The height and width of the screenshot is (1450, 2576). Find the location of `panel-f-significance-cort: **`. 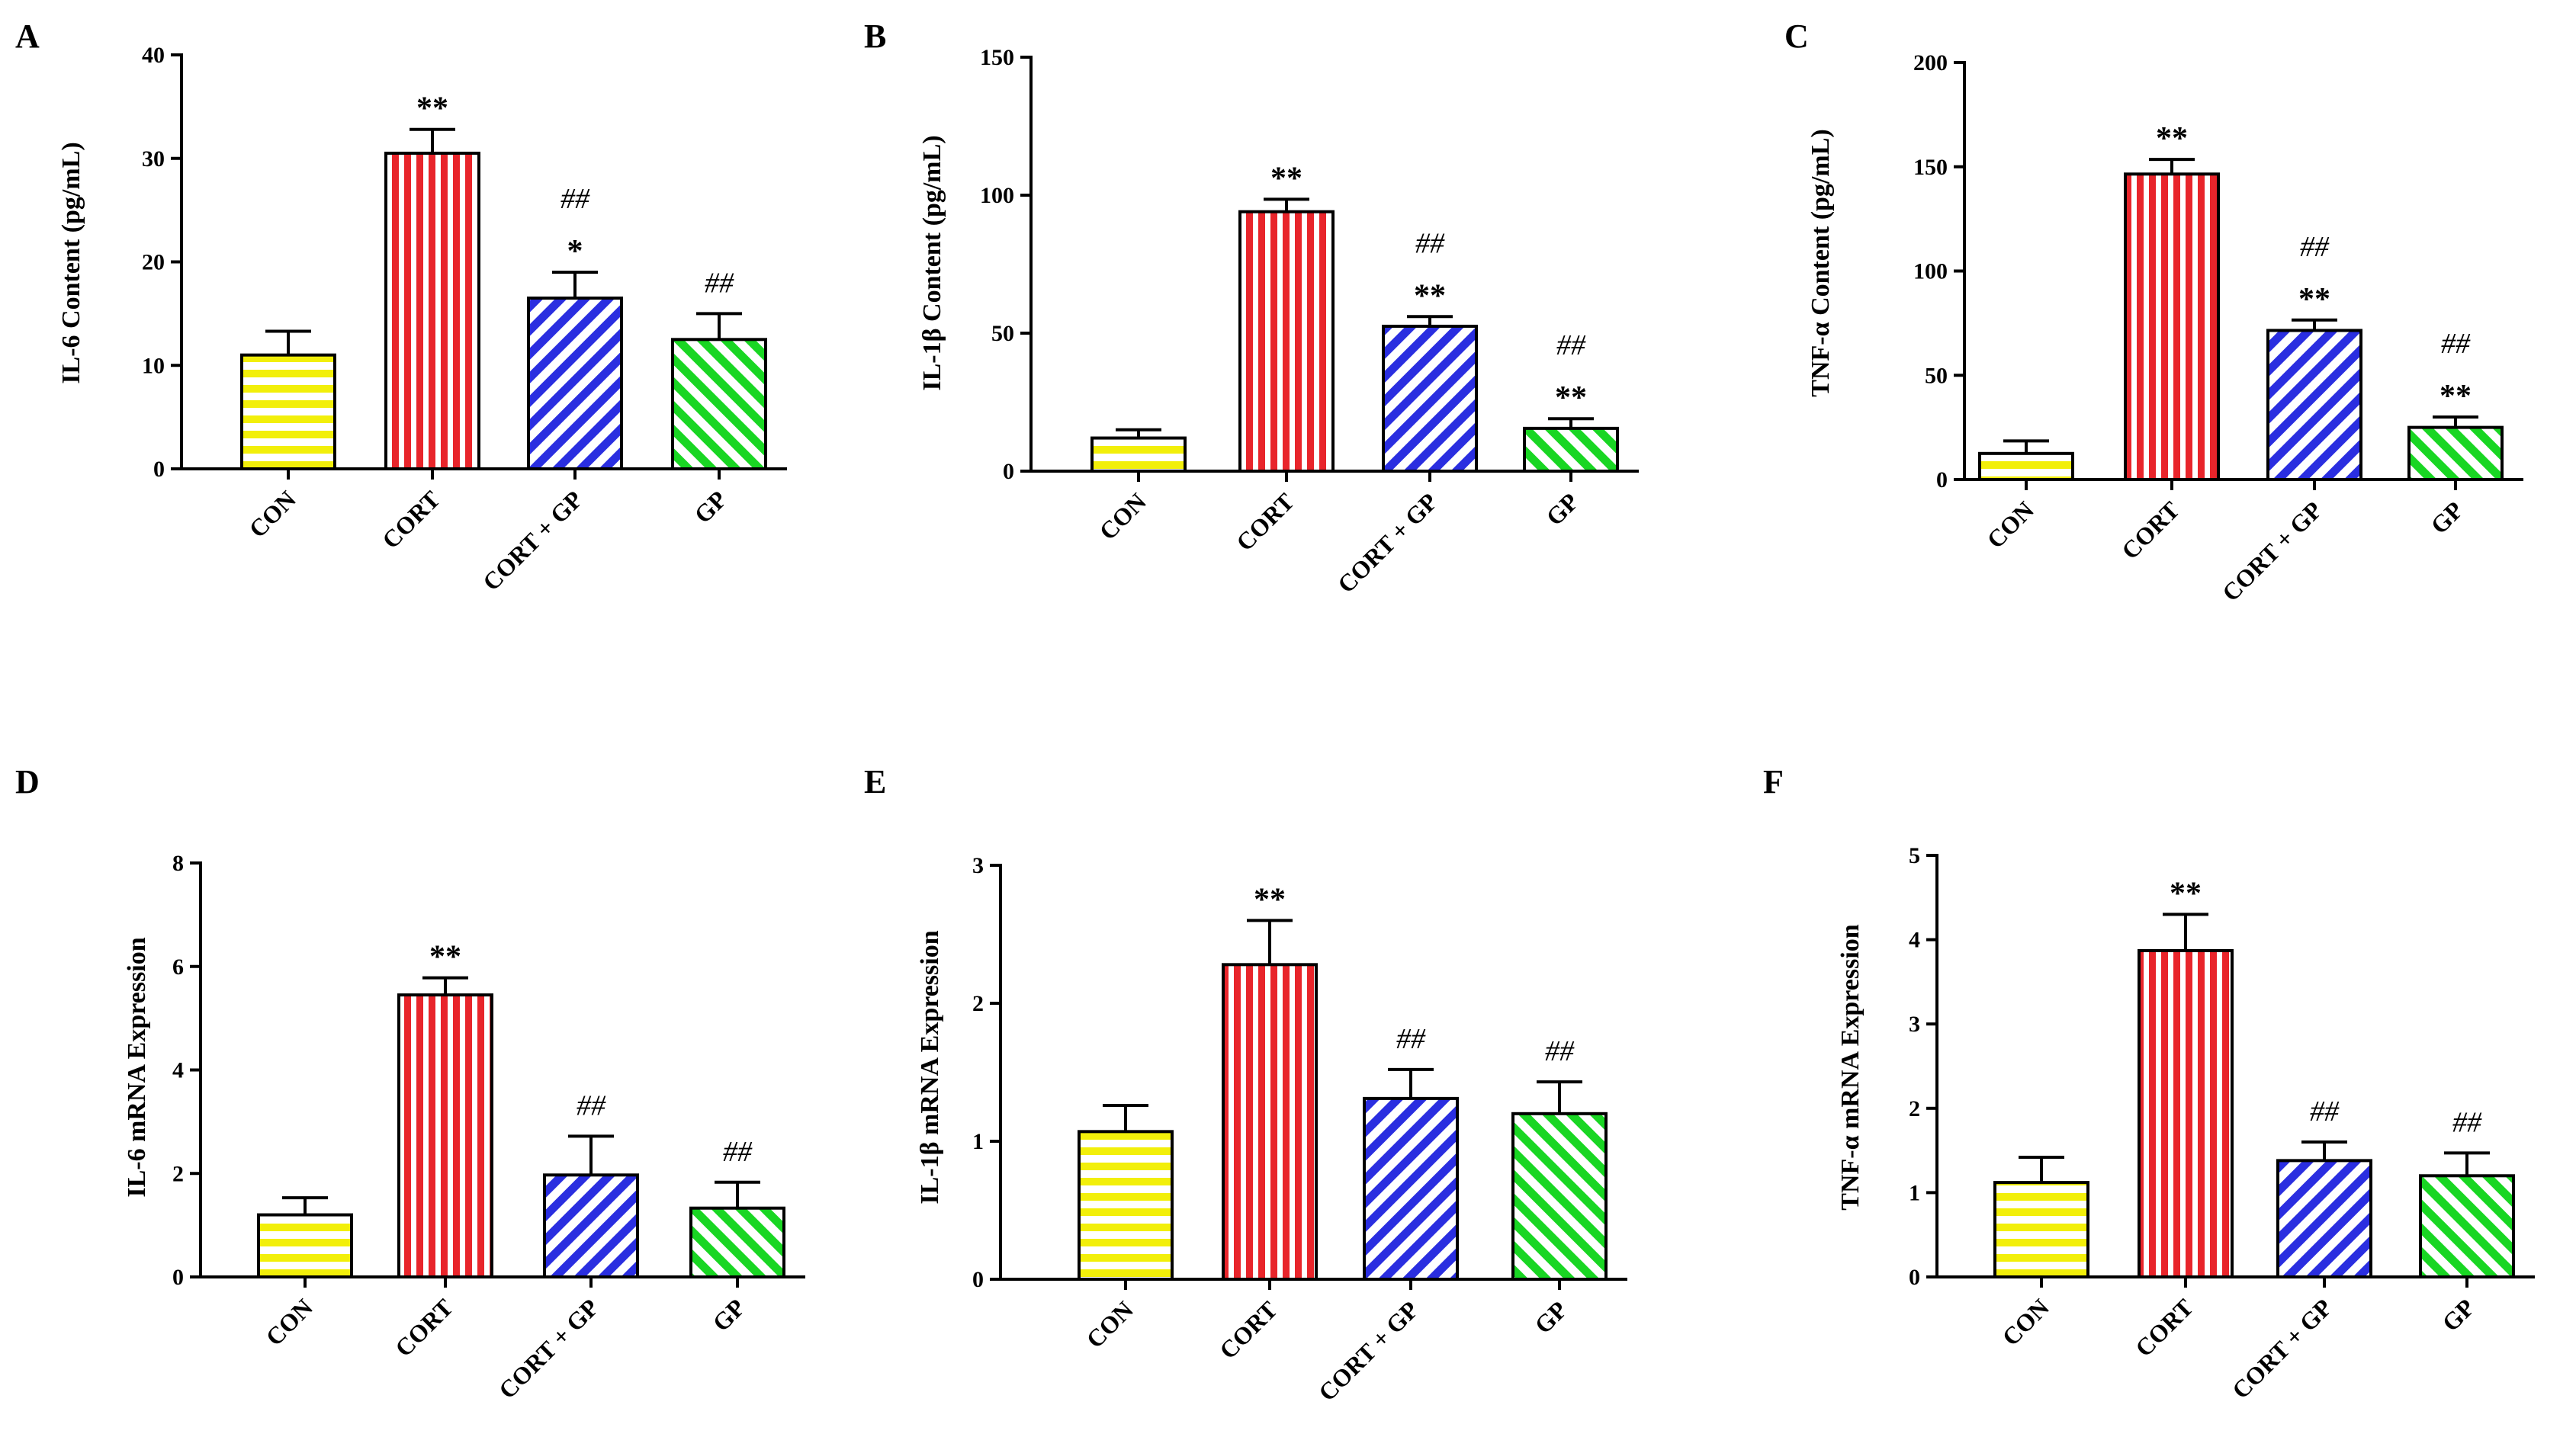

panel-f-significance-cort: ** is located at coordinates (2186, 893).